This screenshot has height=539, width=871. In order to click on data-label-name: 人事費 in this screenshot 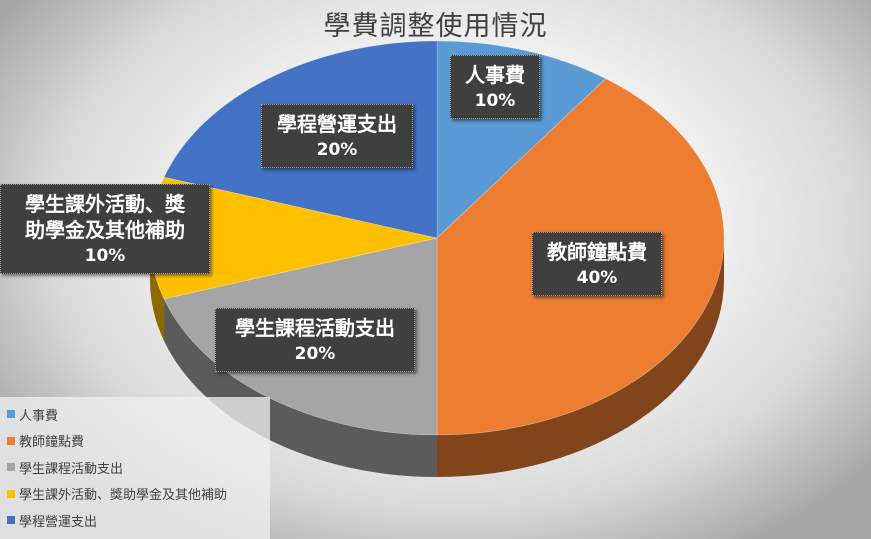, I will do `click(495, 75)`.